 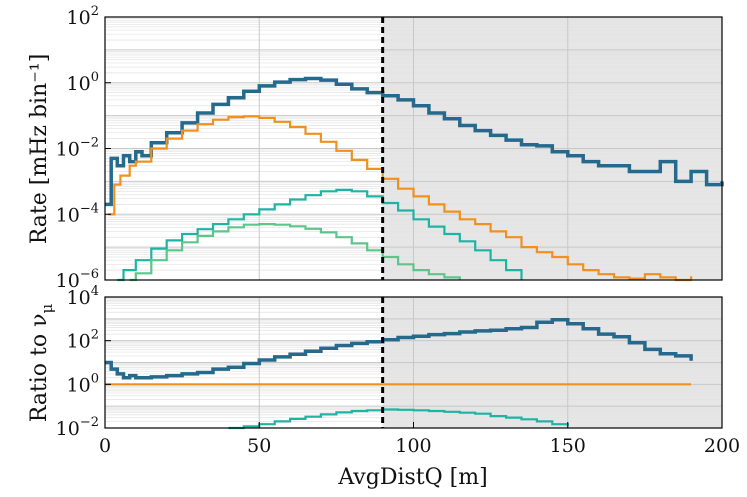 What do you see at coordinates (568, 446) in the screenshot?
I see `x-tick-label: 150` at bounding box center [568, 446].